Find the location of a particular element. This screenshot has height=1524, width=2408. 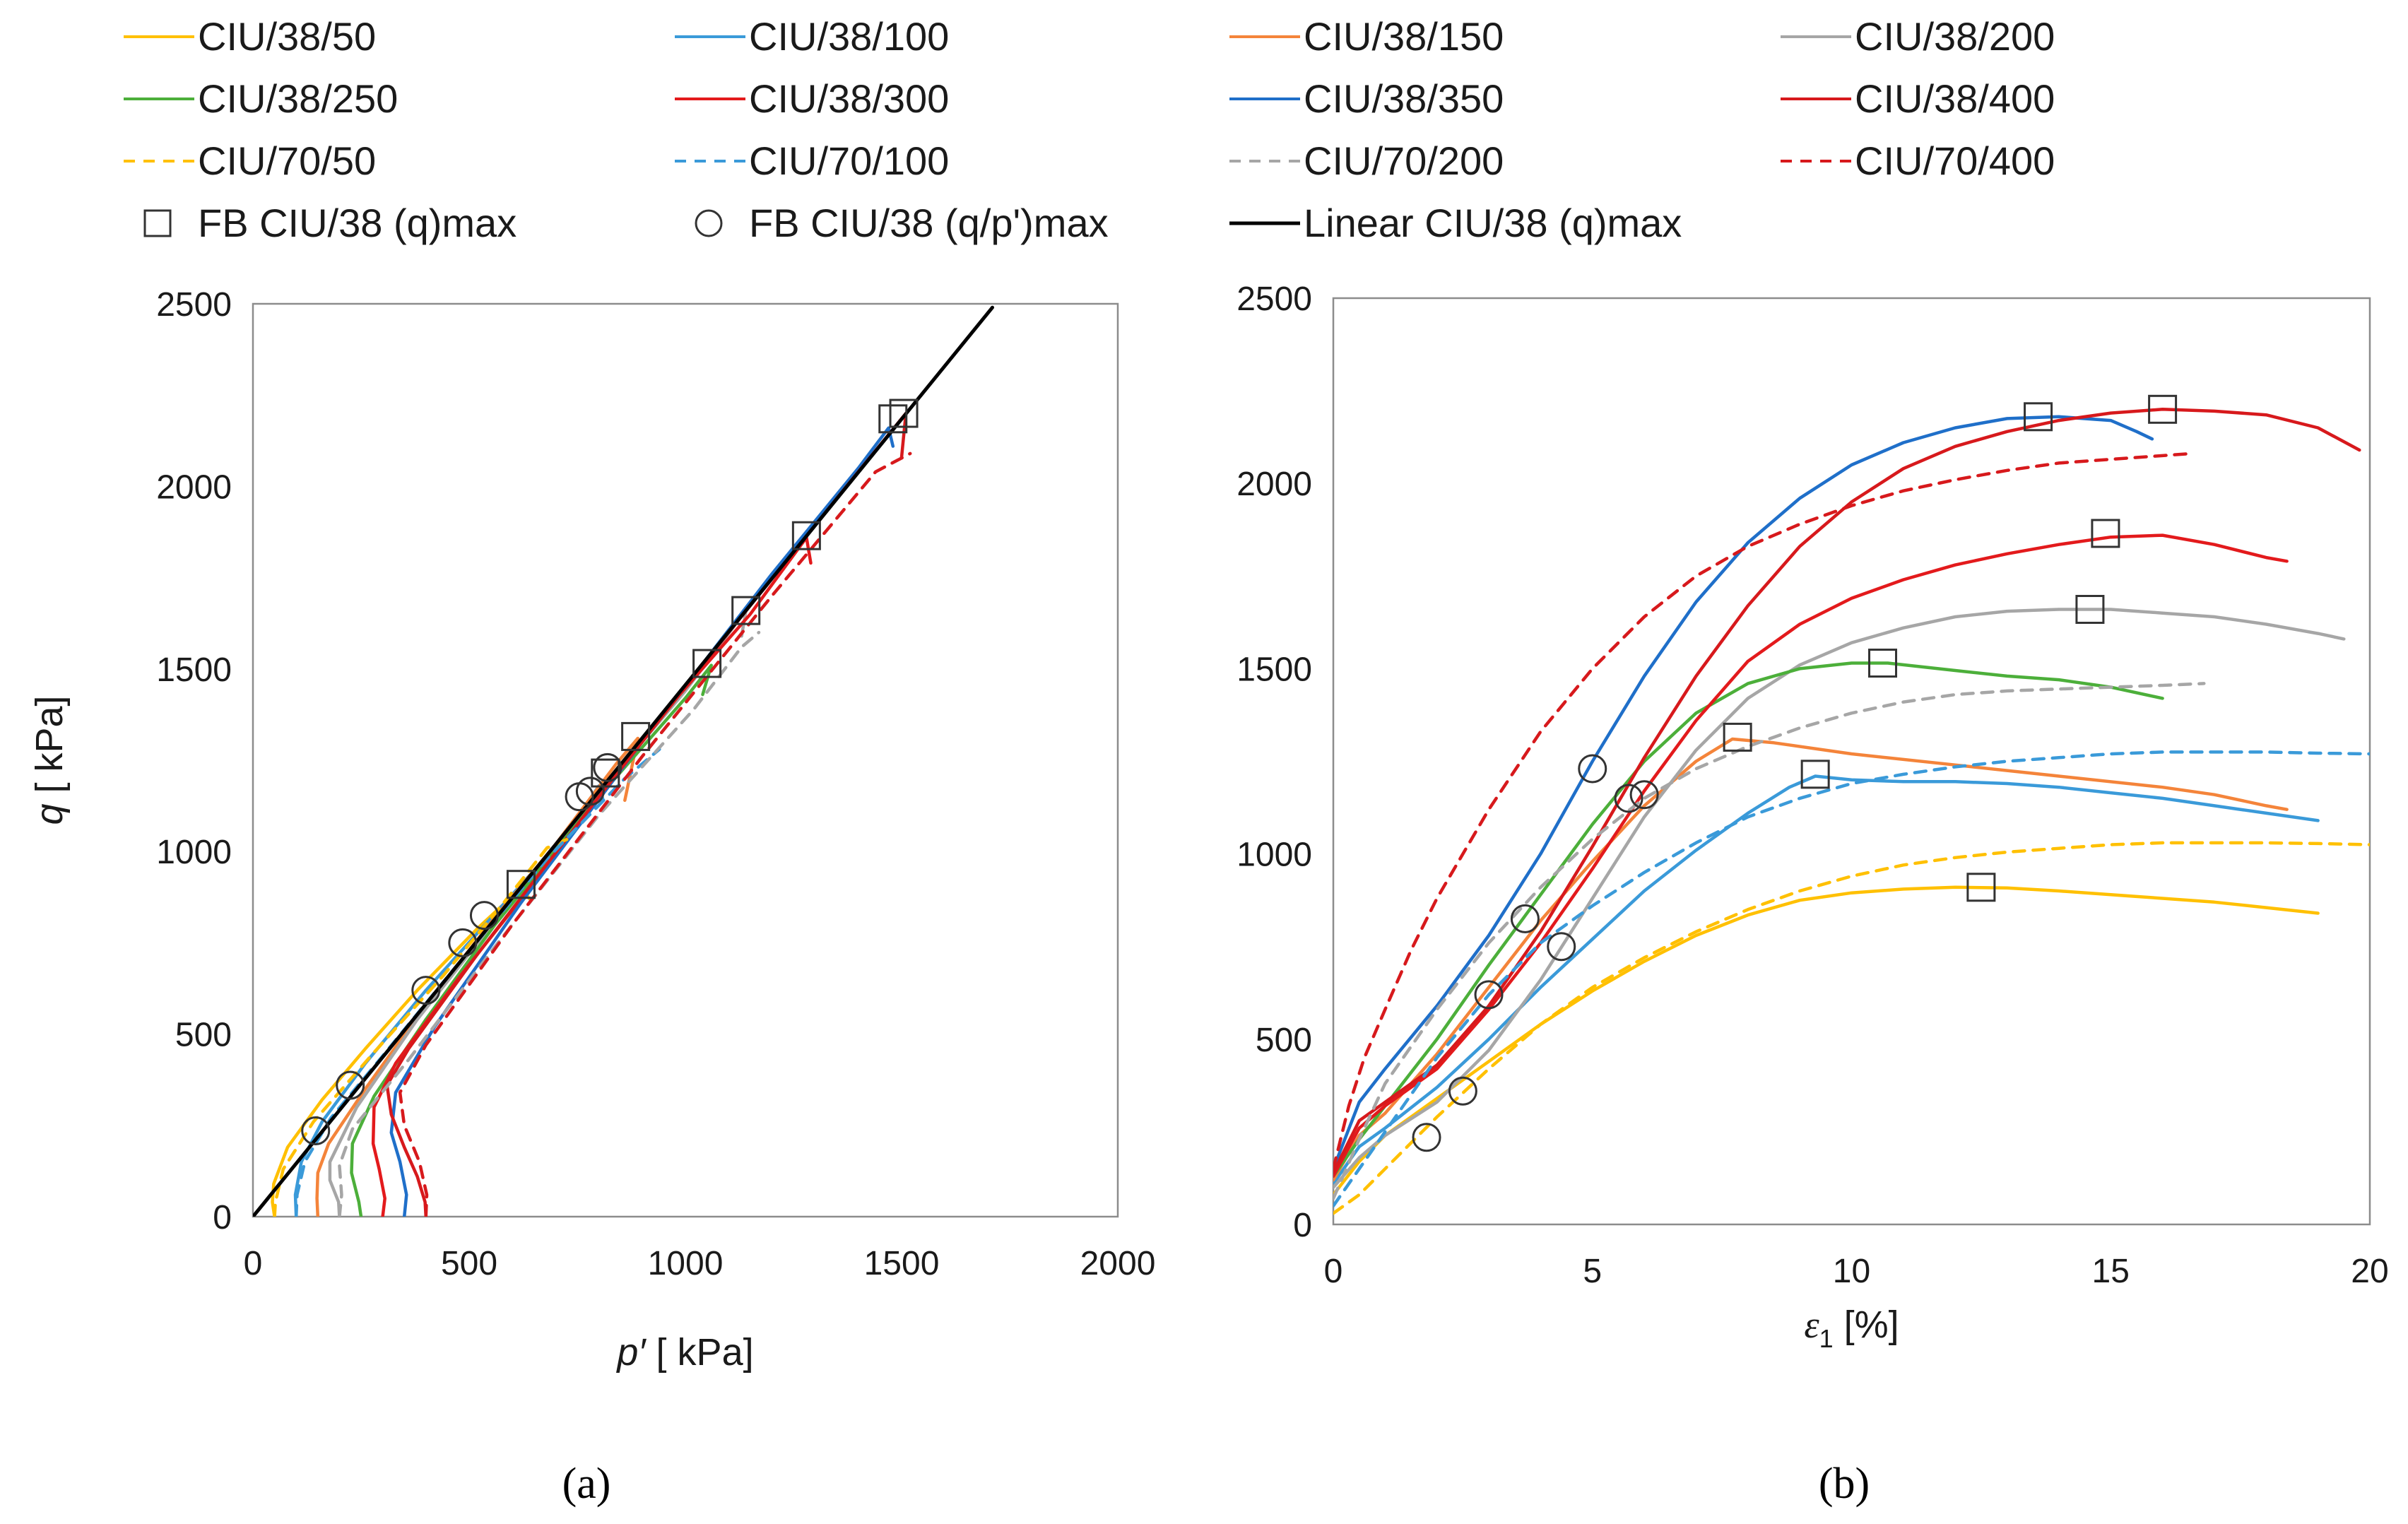

legend-item-ciu38_250: CIU/38/250 is located at coordinates (261, 98).